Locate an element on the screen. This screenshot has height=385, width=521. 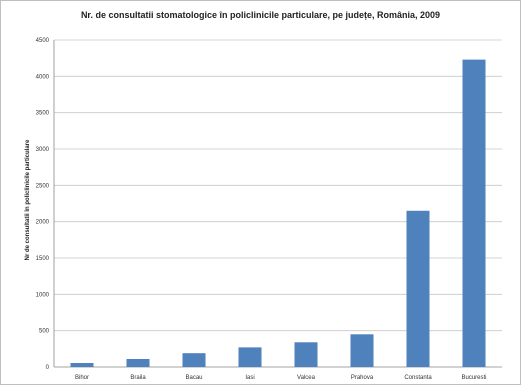
x-tick-label: Bihor is located at coordinates (82, 378).